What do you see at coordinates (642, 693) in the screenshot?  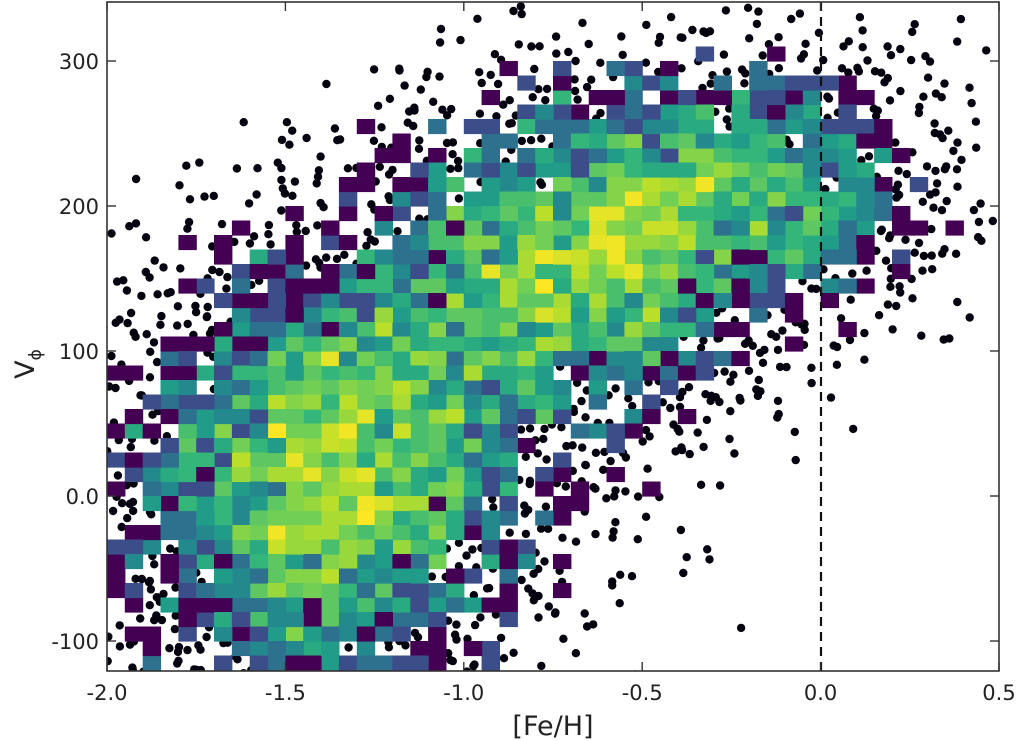 I see `x-tick-label: -0.5` at bounding box center [642, 693].